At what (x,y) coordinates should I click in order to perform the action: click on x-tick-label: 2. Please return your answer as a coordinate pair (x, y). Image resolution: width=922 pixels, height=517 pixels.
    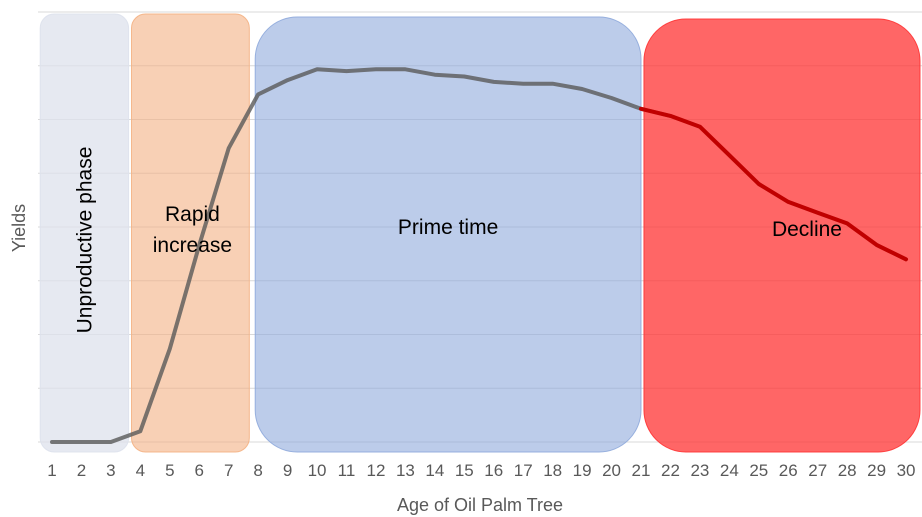
    Looking at the image, I should click on (81, 470).